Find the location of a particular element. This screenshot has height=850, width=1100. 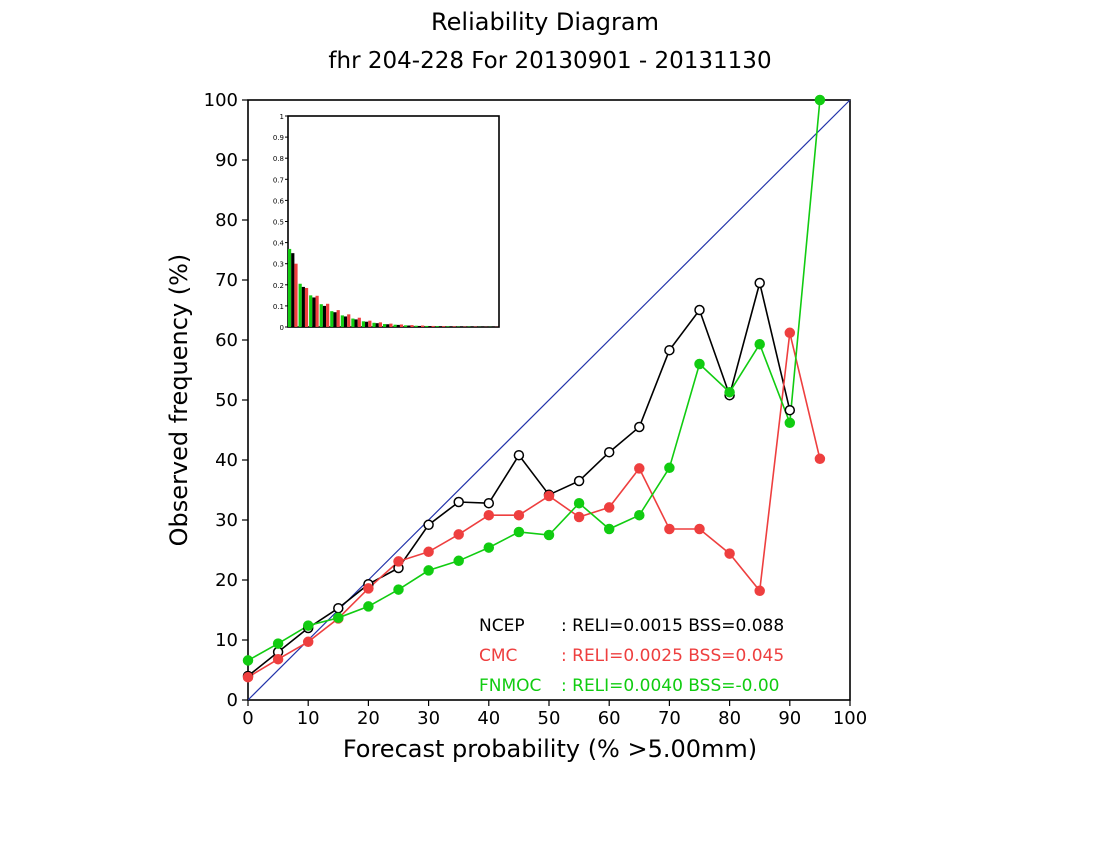

x-tick-label: 40 is located at coordinates (488, 718).